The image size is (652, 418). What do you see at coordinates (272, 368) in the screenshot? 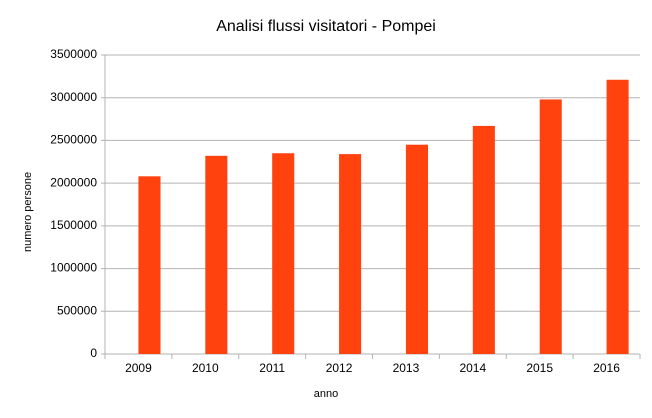
I see `x-tick-label: 2011` at bounding box center [272, 368].